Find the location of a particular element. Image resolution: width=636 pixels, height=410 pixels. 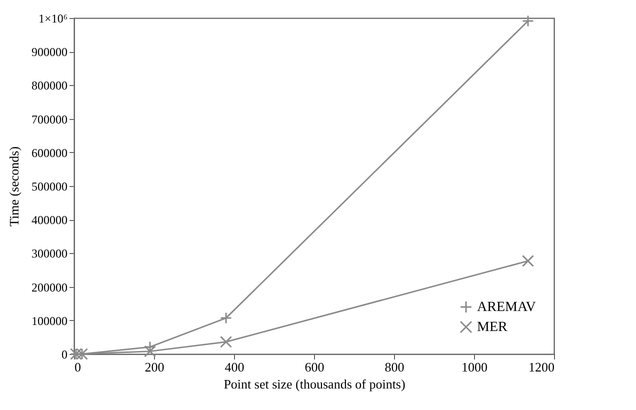

x-tick-label: 600 is located at coordinates (314, 367).